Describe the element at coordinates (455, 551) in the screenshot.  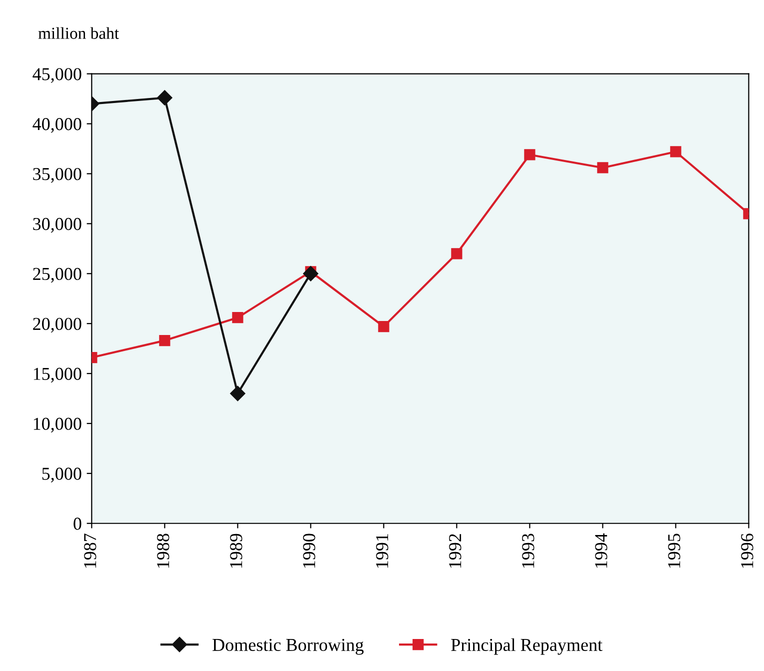
I see `x-tick-label: 1992` at that location.